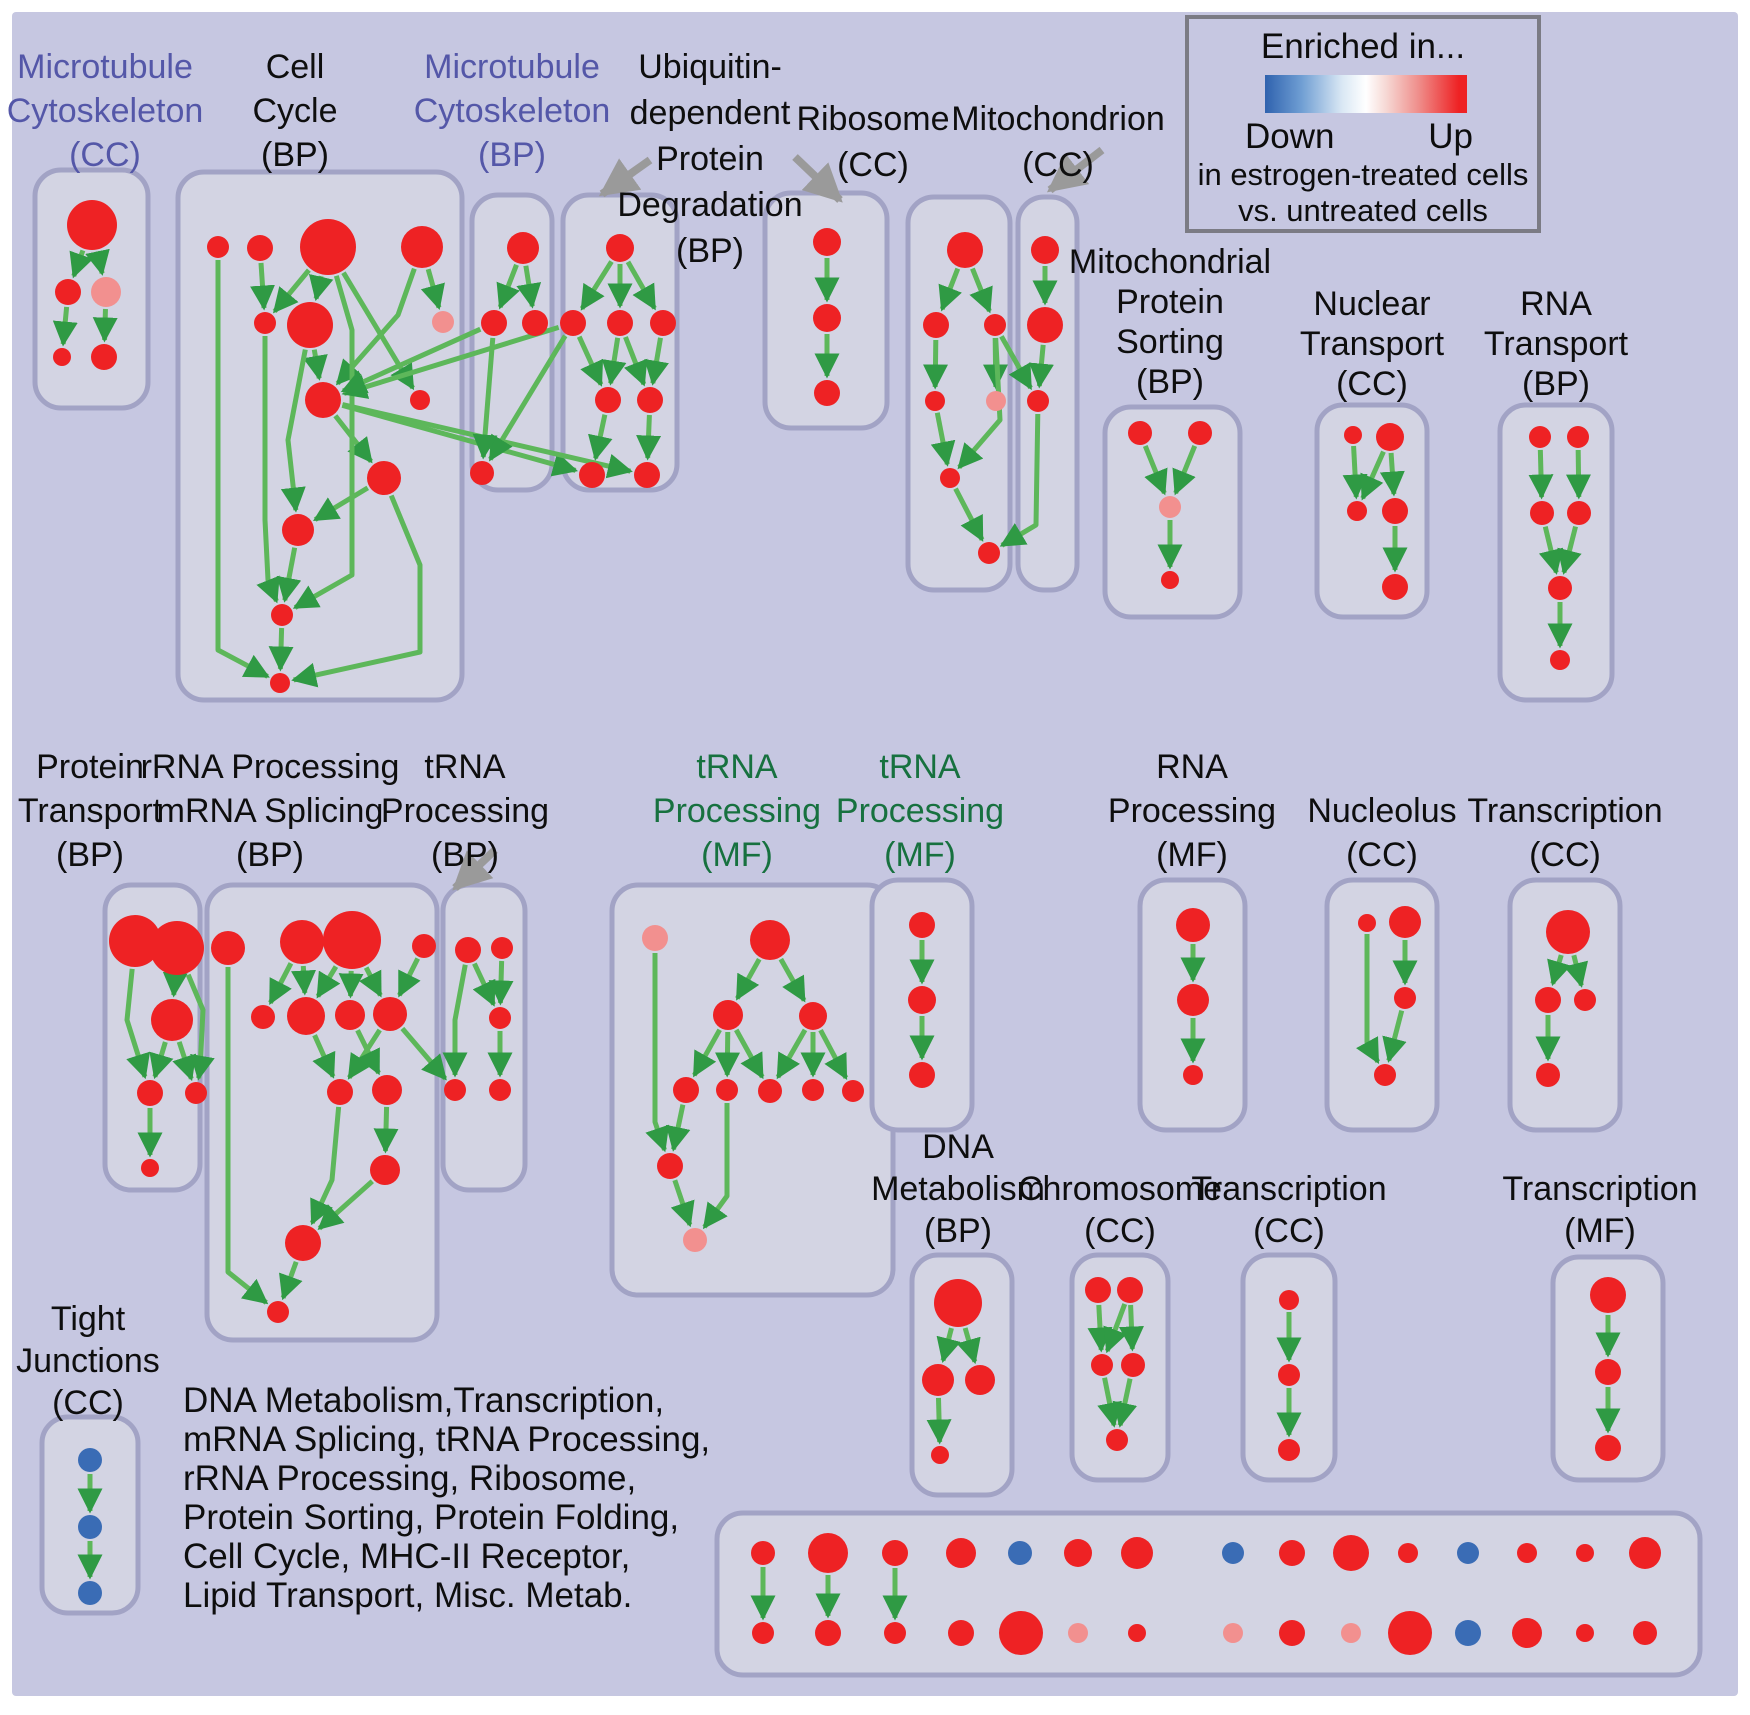  I want to click on go-term-node-W6b, so click(1078, 1633).